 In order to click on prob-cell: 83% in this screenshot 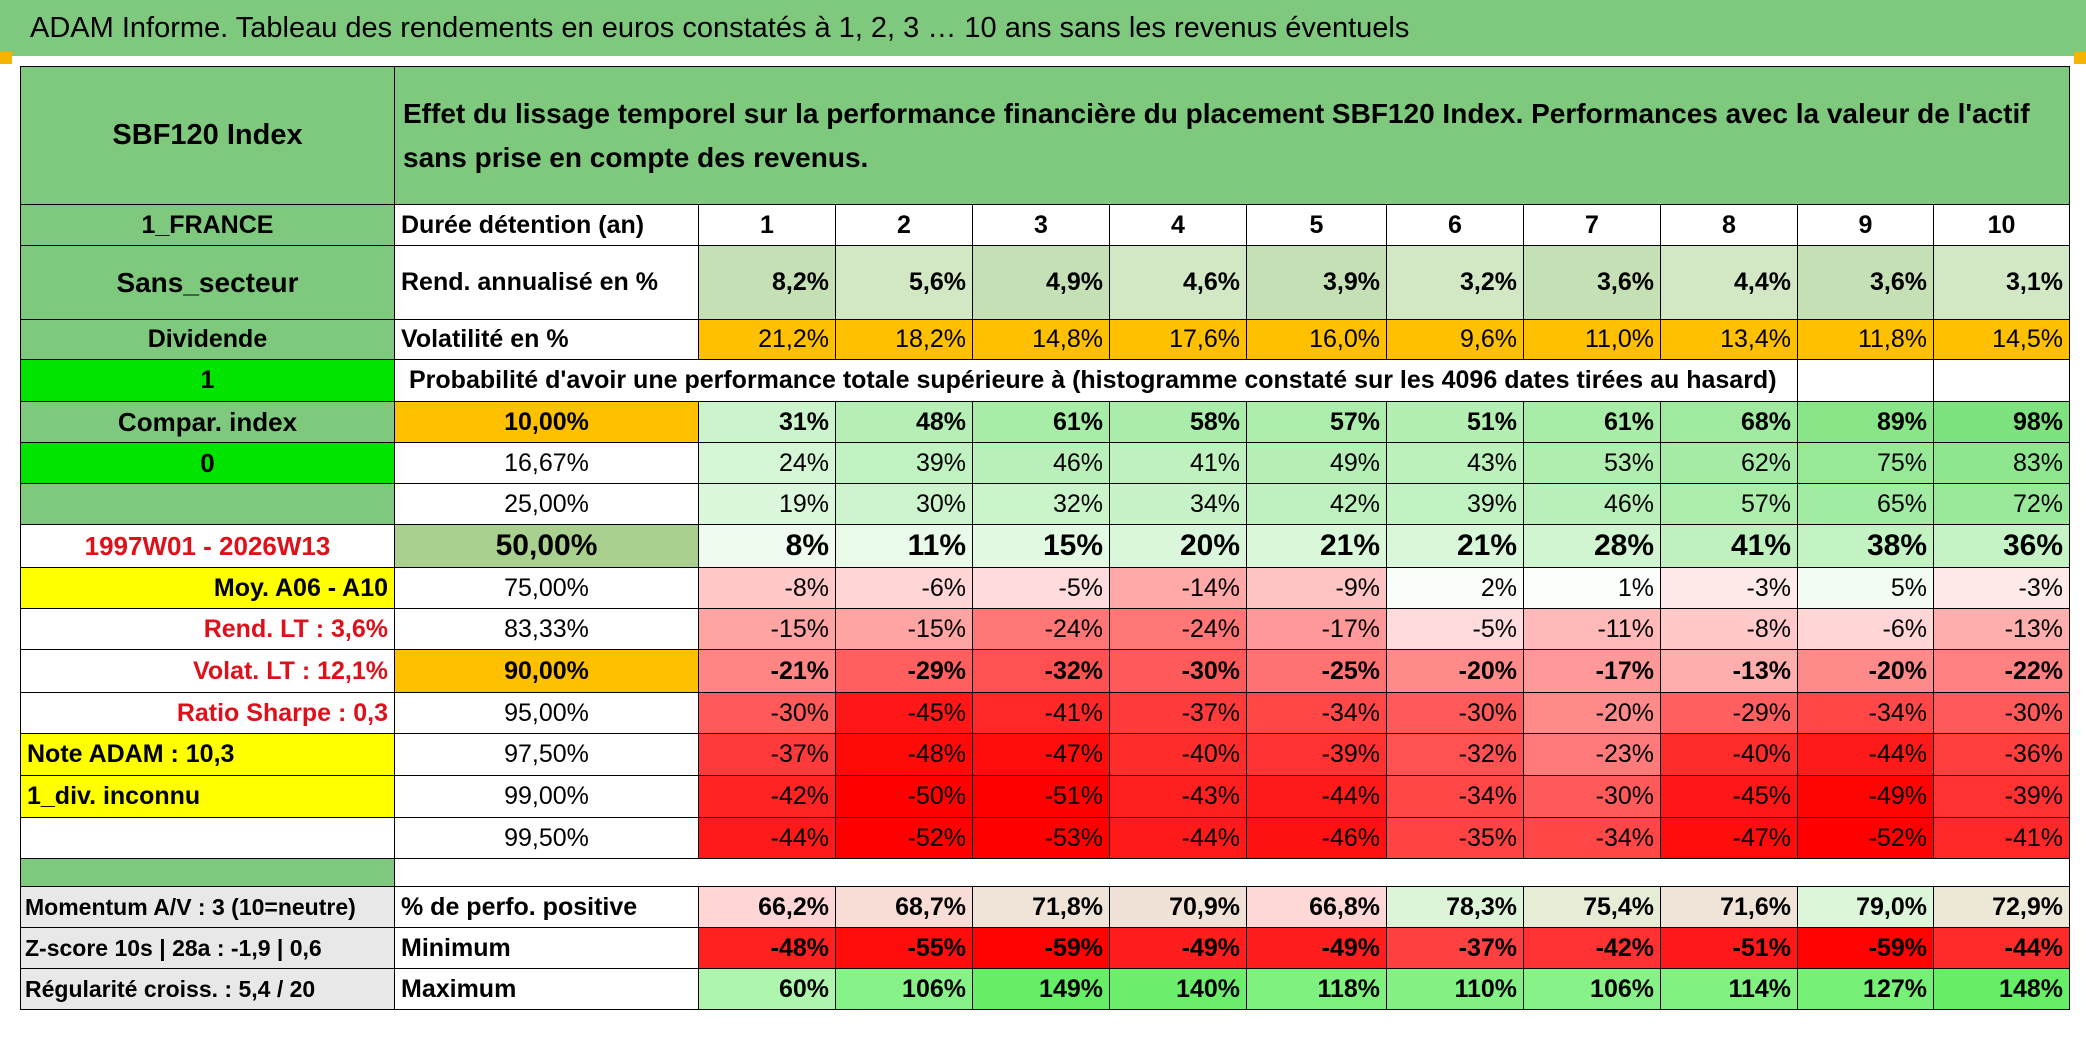, I will do `click(2001, 463)`.